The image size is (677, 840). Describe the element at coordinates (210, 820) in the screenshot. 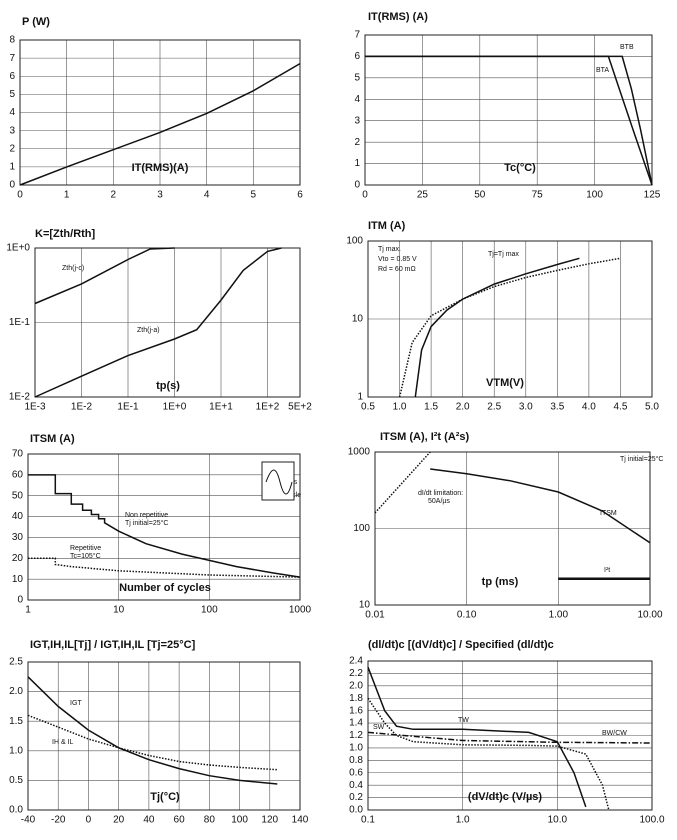

I see `x-tick-label: 80` at that location.